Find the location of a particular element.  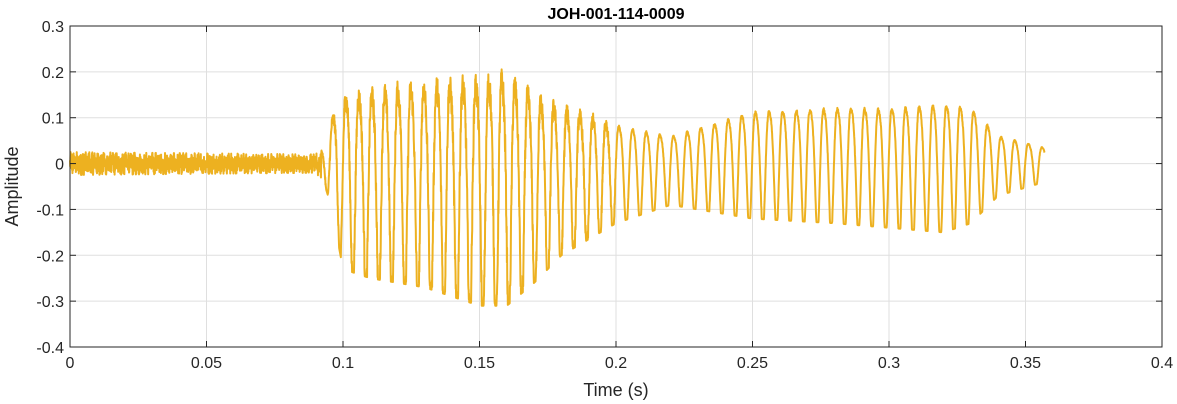

x-tick-label: 0.4 is located at coordinates (1162, 363).